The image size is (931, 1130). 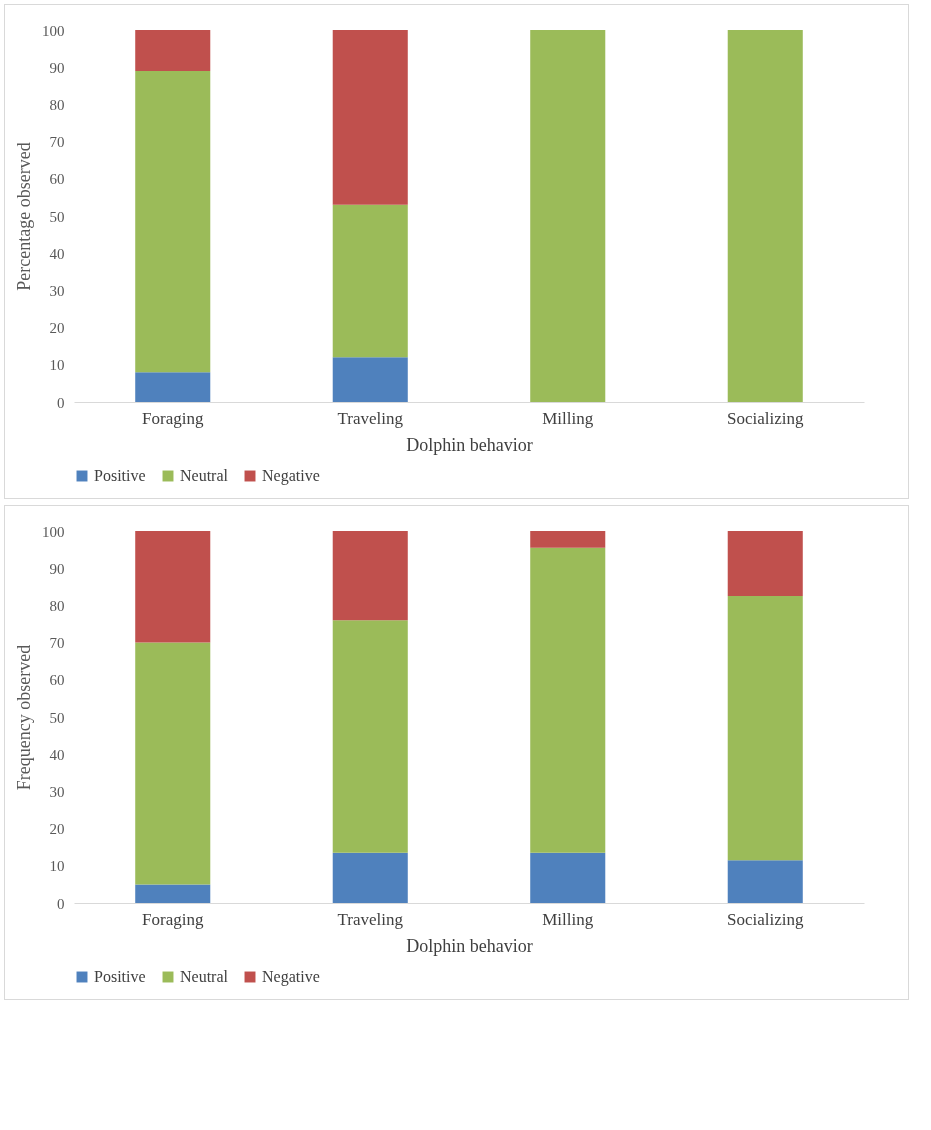 I want to click on y-axis-title: Frequency observed, so click(x=24, y=717).